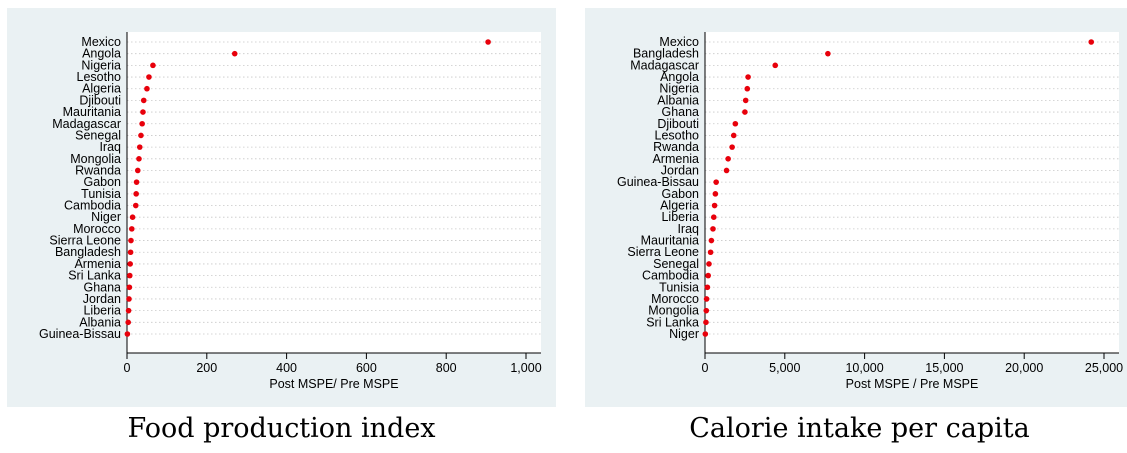 The height and width of the screenshot is (453, 1127). Describe the element at coordinates (672, 322) in the screenshot. I see `calorie-category-label-sri-lanka: Sri Lanka` at that location.